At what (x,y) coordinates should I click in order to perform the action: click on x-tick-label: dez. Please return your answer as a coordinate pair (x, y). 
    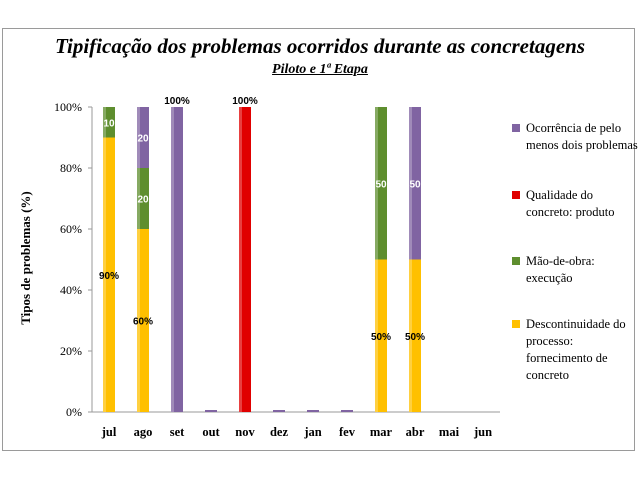
    Looking at the image, I should click on (279, 432).